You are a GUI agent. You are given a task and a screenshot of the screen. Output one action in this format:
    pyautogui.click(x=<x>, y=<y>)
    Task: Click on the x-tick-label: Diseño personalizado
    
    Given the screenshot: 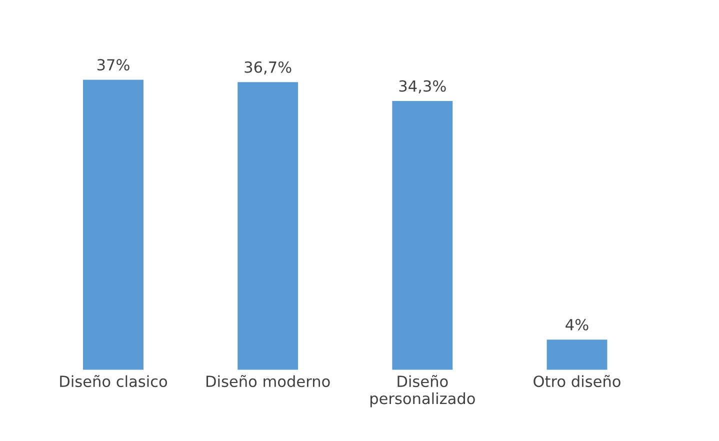 What is the action you would take?
    pyautogui.click(x=422, y=391)
    